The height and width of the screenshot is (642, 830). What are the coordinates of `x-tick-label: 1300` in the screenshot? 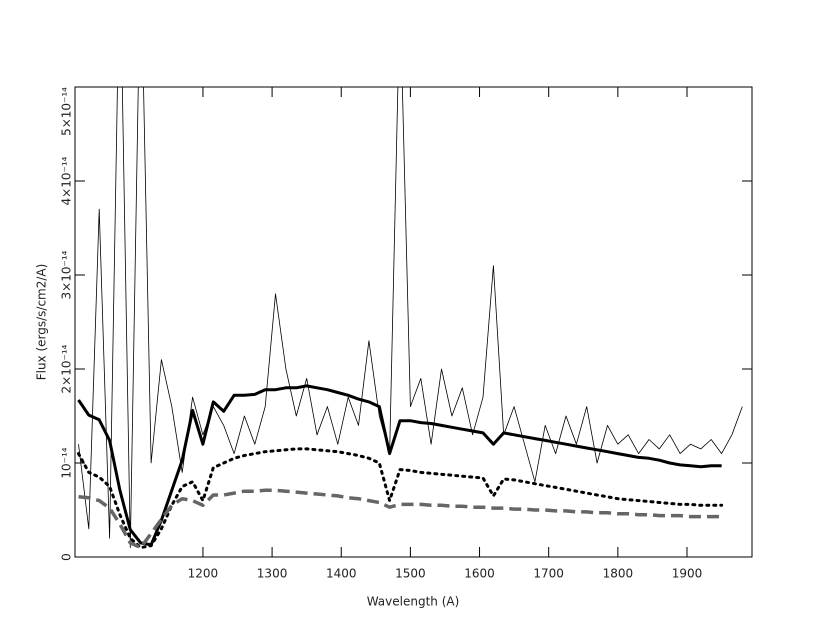 It's located at (272, 574).